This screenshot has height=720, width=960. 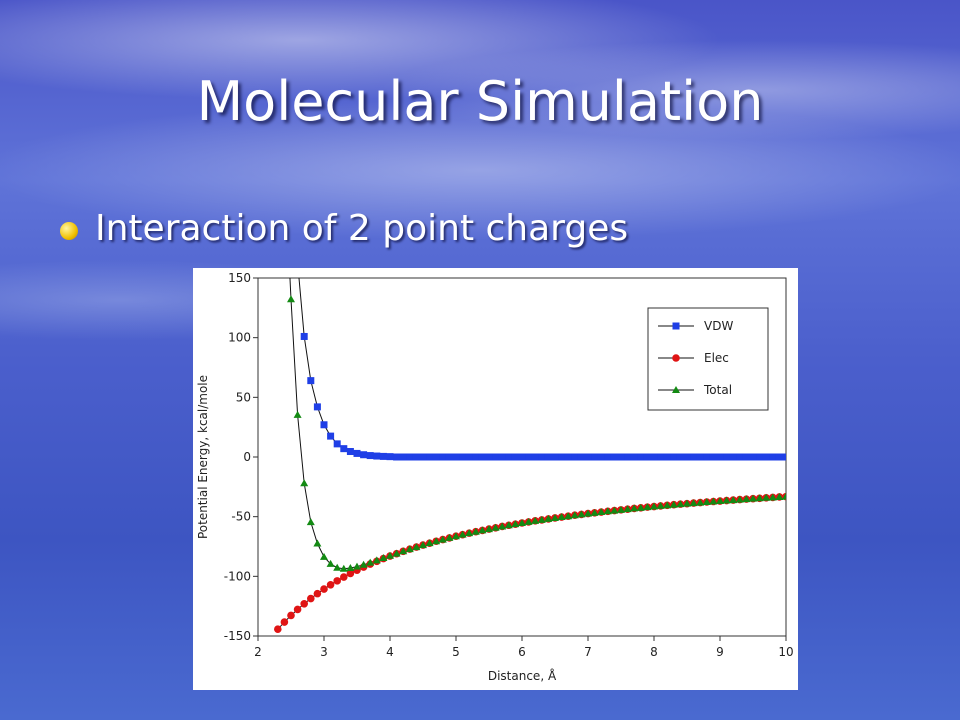 What do you see at coordinates (676, 389) in the screenshot?
I see `legend-marker` at bounding box center [676, 389].